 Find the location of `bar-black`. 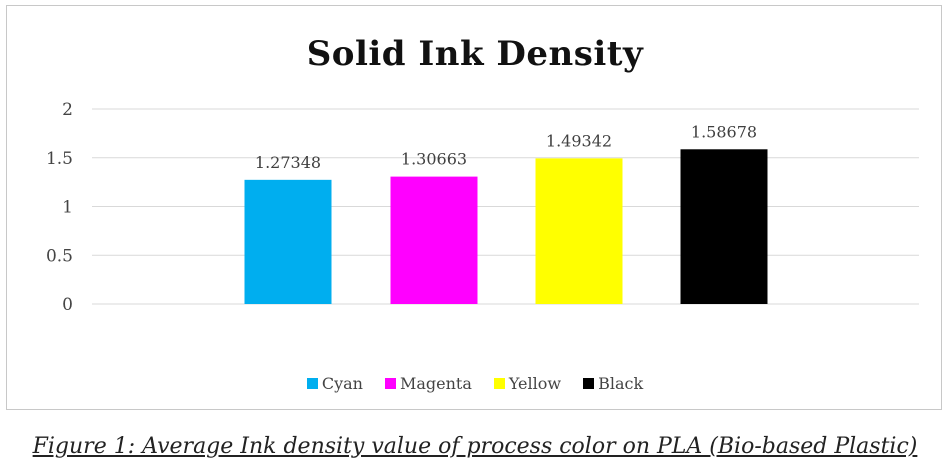

bar-black is located at coordinates (724, 226).